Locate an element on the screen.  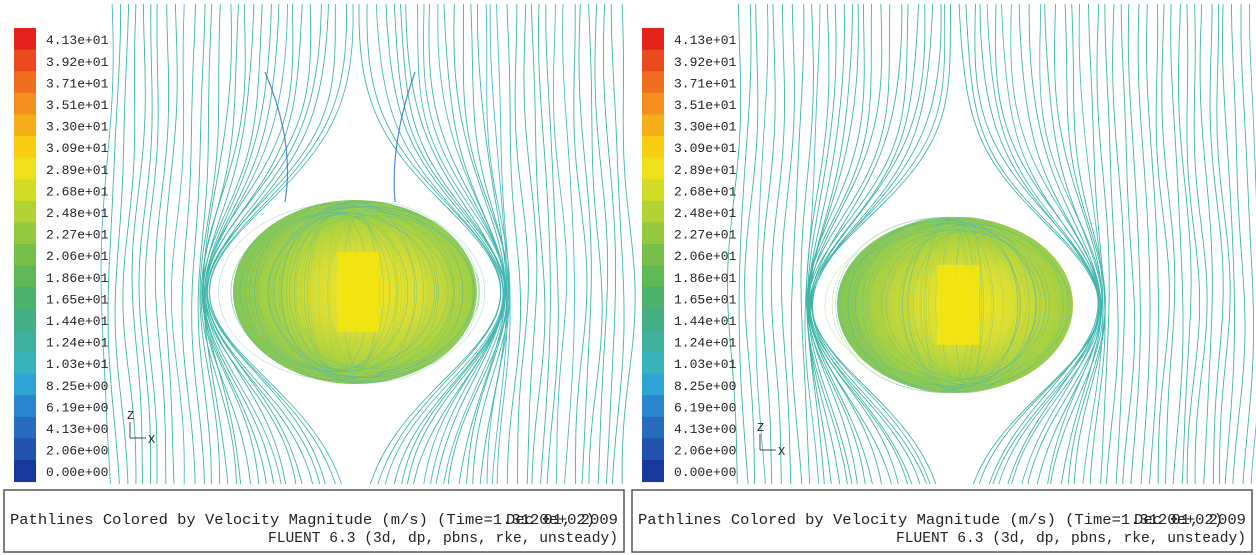
colorbar-label: 1.24e+01 is located at coordinates (77, 343).